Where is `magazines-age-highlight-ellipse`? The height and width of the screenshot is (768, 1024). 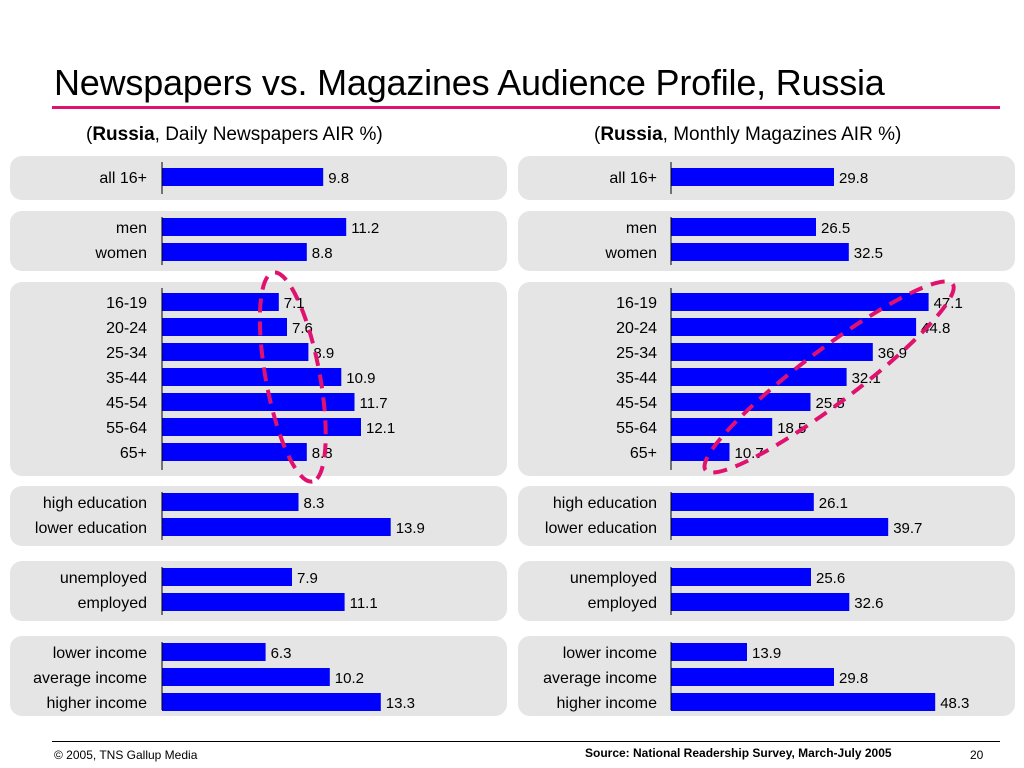
magazines-age-highlight-ellipse is located at coordinates (829, 377).